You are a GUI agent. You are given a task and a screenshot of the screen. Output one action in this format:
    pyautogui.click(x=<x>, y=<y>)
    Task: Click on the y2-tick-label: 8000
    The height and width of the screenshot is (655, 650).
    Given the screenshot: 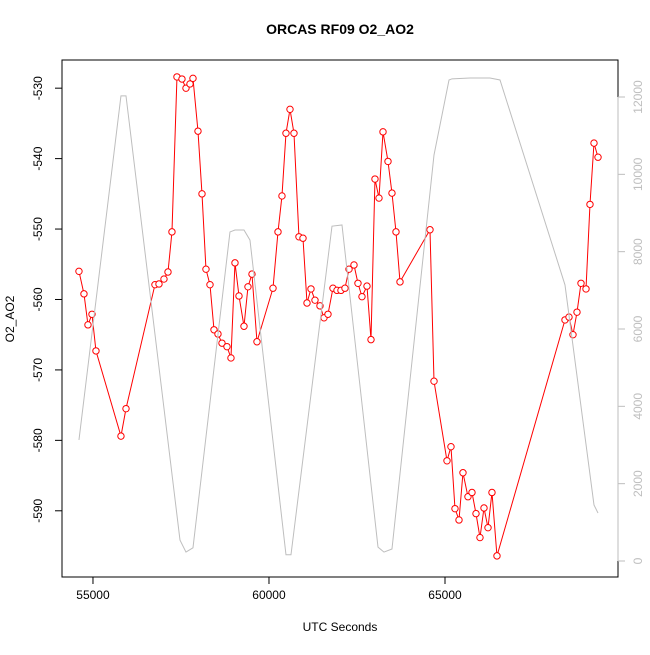 What is the action you would take?
    pyautogui.click(x=638, y=251)
    